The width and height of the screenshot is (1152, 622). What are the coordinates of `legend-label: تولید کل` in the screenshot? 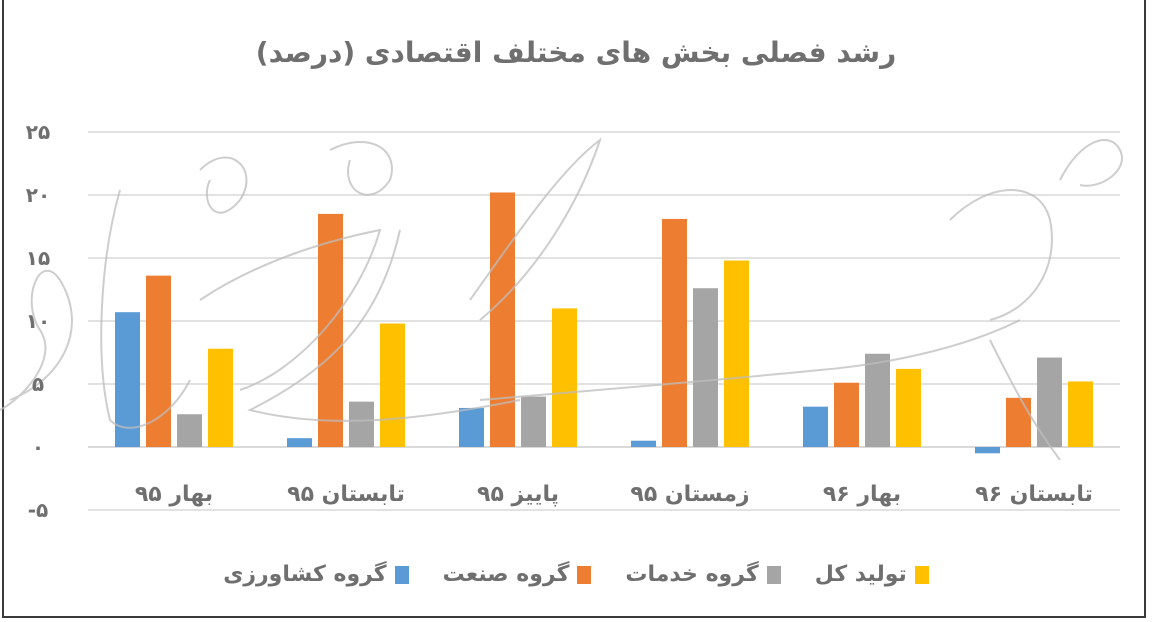 It's located at (860, 574).